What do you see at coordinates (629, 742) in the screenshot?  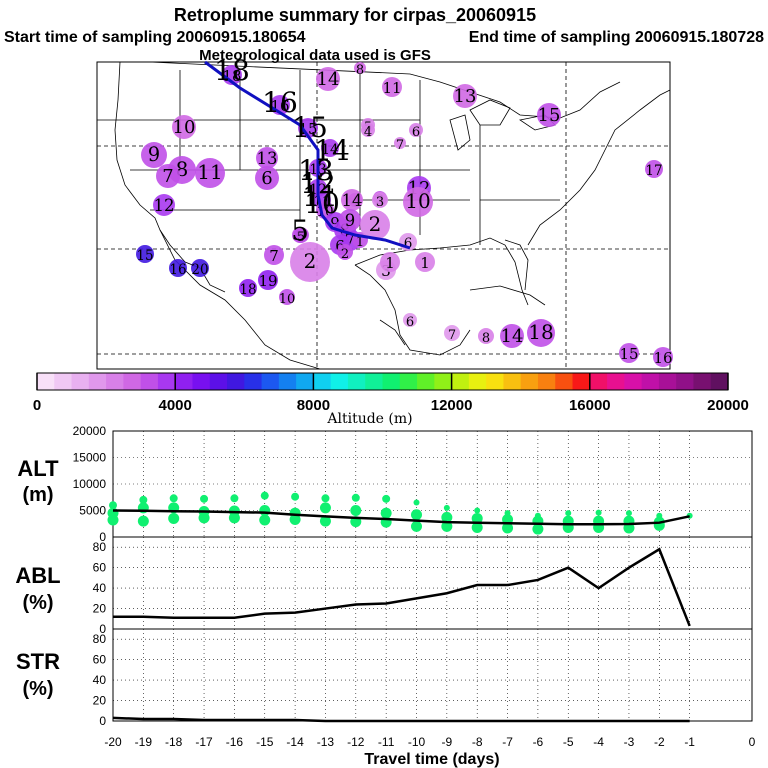 I see `x-tick-label: -3` at bounding box center [629, 742].